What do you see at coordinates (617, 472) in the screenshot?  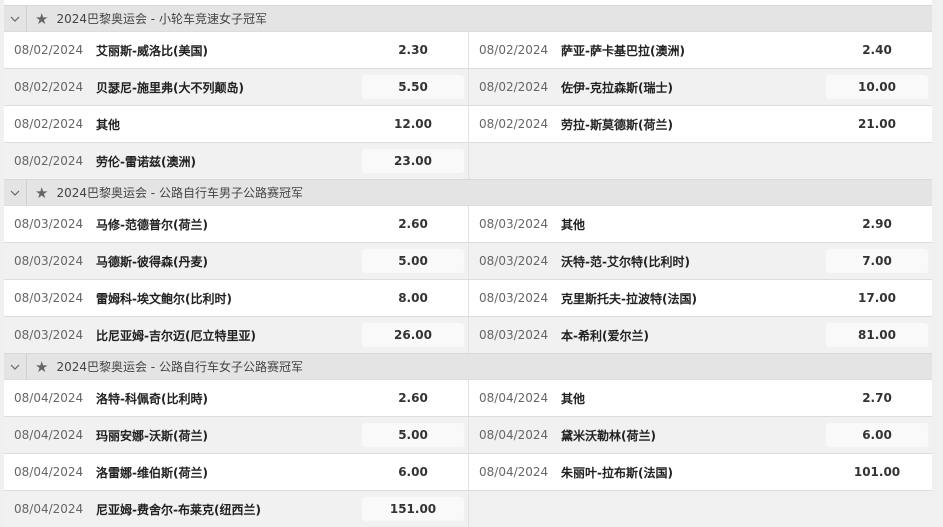 I see `selection-name: 朱丽叶-拉布斯(法国)` at bounding box center [617, 472].